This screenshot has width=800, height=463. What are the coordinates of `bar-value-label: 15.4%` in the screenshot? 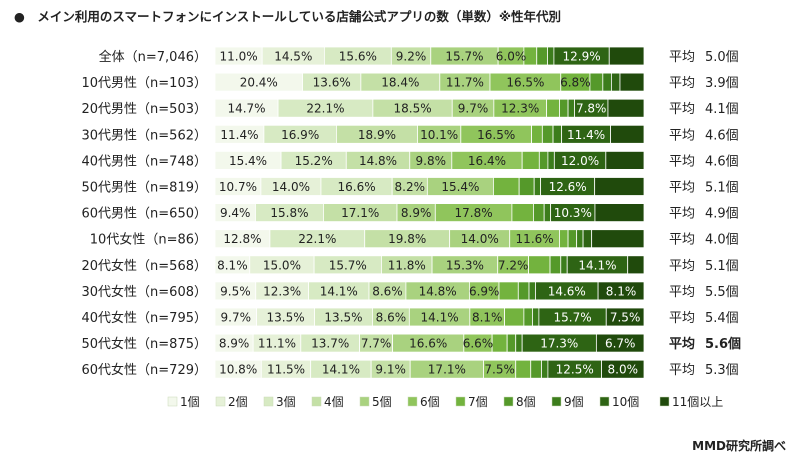 It's located at (248, 161).